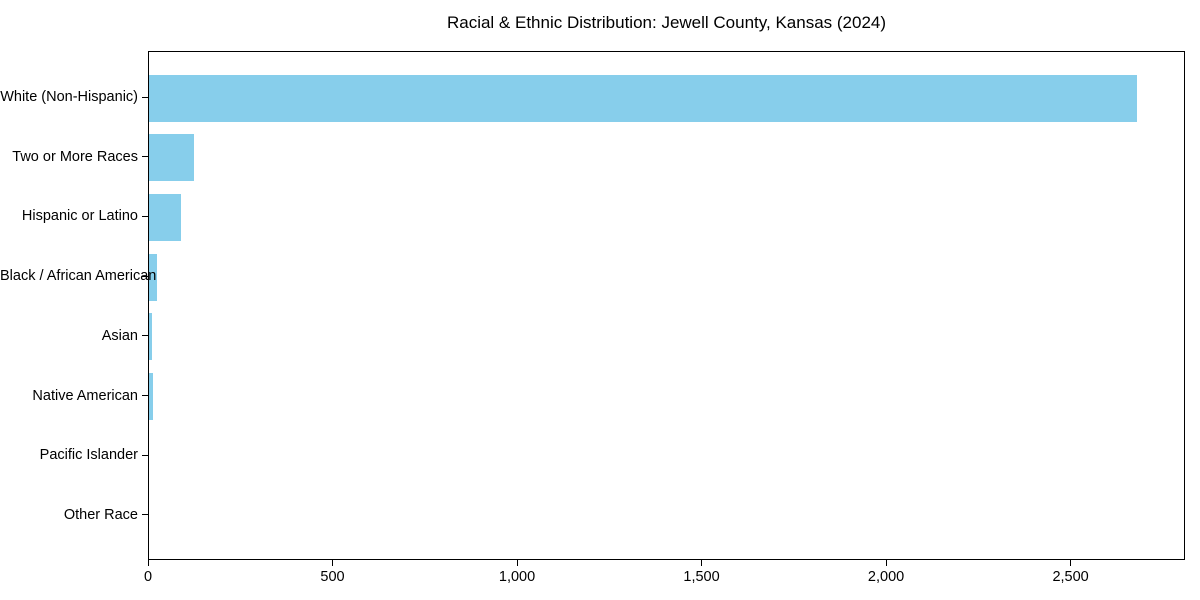  What do you see at coordinates (75, 156) in the screenshot?
I see `y-tick-label: Two or More Races` at bounding box center [75, 156].